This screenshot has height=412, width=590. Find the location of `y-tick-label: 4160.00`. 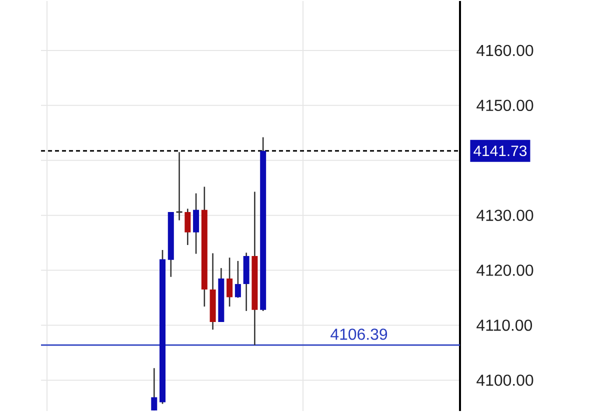

y-tick-label: 4160.00 is located at coordinates (505, 50).